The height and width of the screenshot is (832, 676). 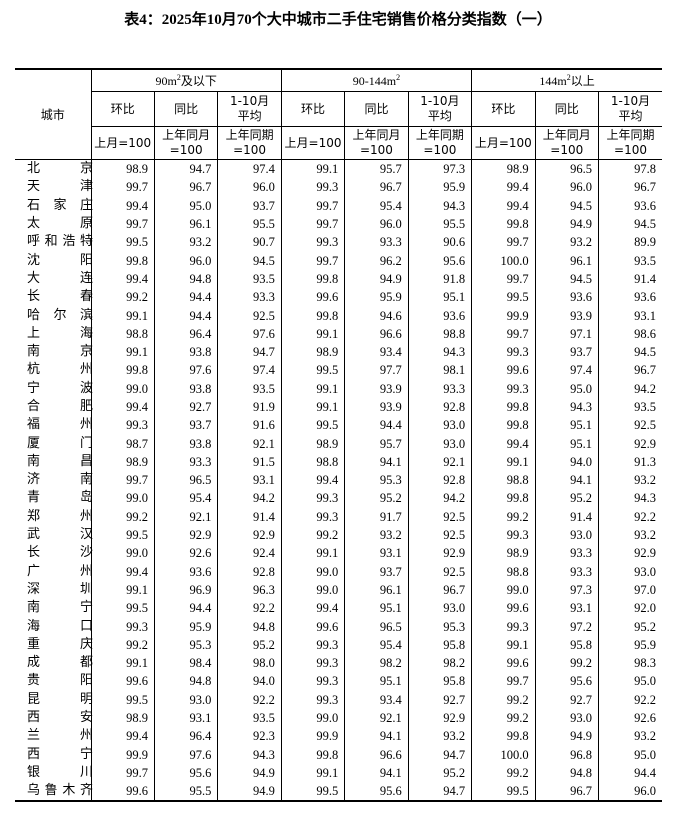 What do you see at coordinates (249, 498) in the screenshot?
I see `index-value: 94.2` at bounding box center [249, 498].